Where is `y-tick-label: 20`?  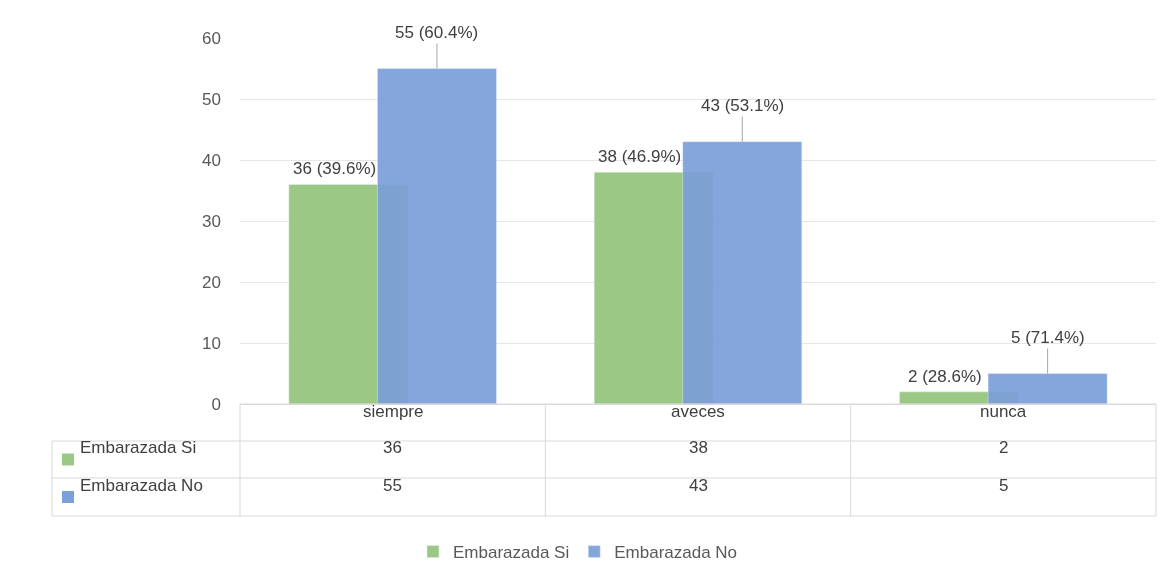 y-tick-label: 20 is located at coordinates (211, 282).